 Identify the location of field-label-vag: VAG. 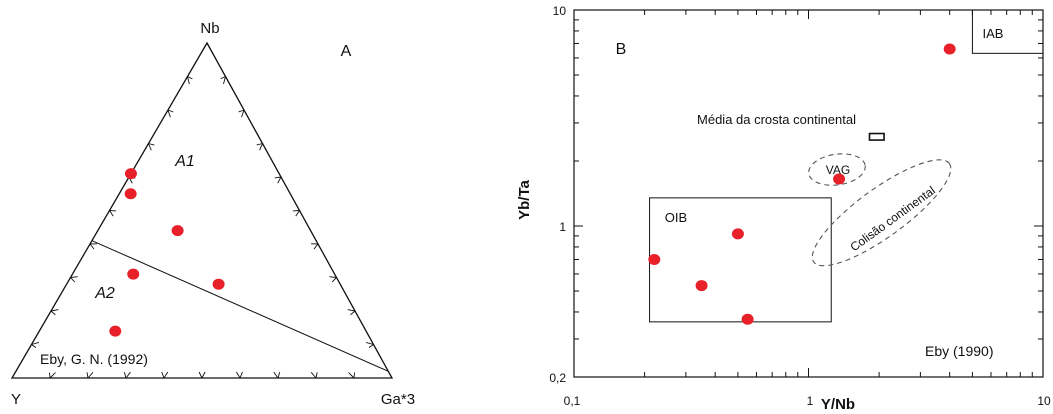
(838, 170).